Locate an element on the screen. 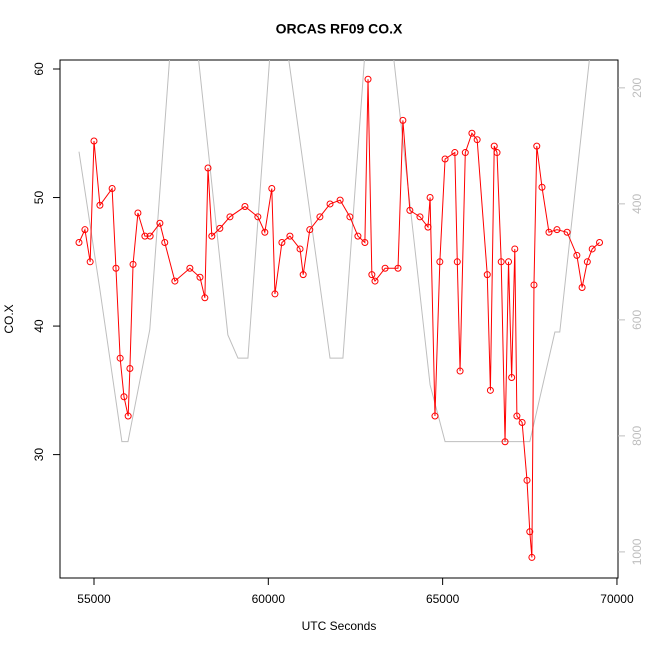  y2-tick-label: 1000 is located at coordinates (637, 551).